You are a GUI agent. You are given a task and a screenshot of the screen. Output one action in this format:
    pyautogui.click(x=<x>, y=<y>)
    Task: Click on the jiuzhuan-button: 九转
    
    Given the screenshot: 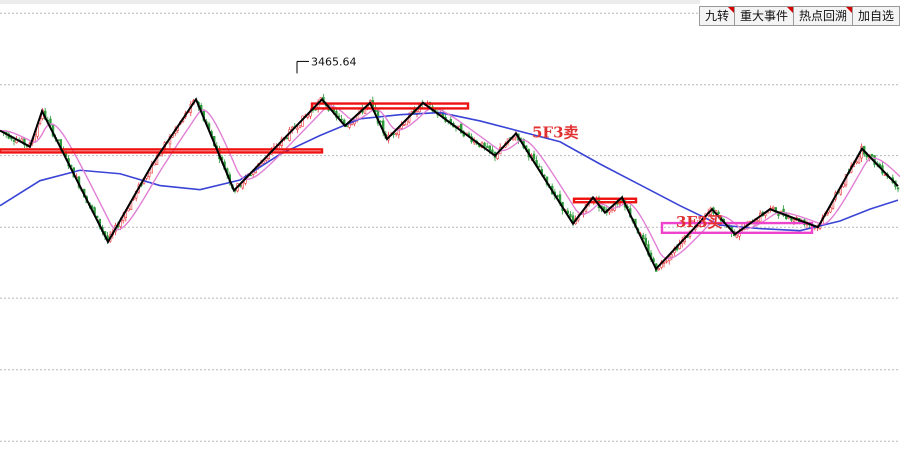 What is the action you would take?
    pyautogui.click(x=716, y=16)
    